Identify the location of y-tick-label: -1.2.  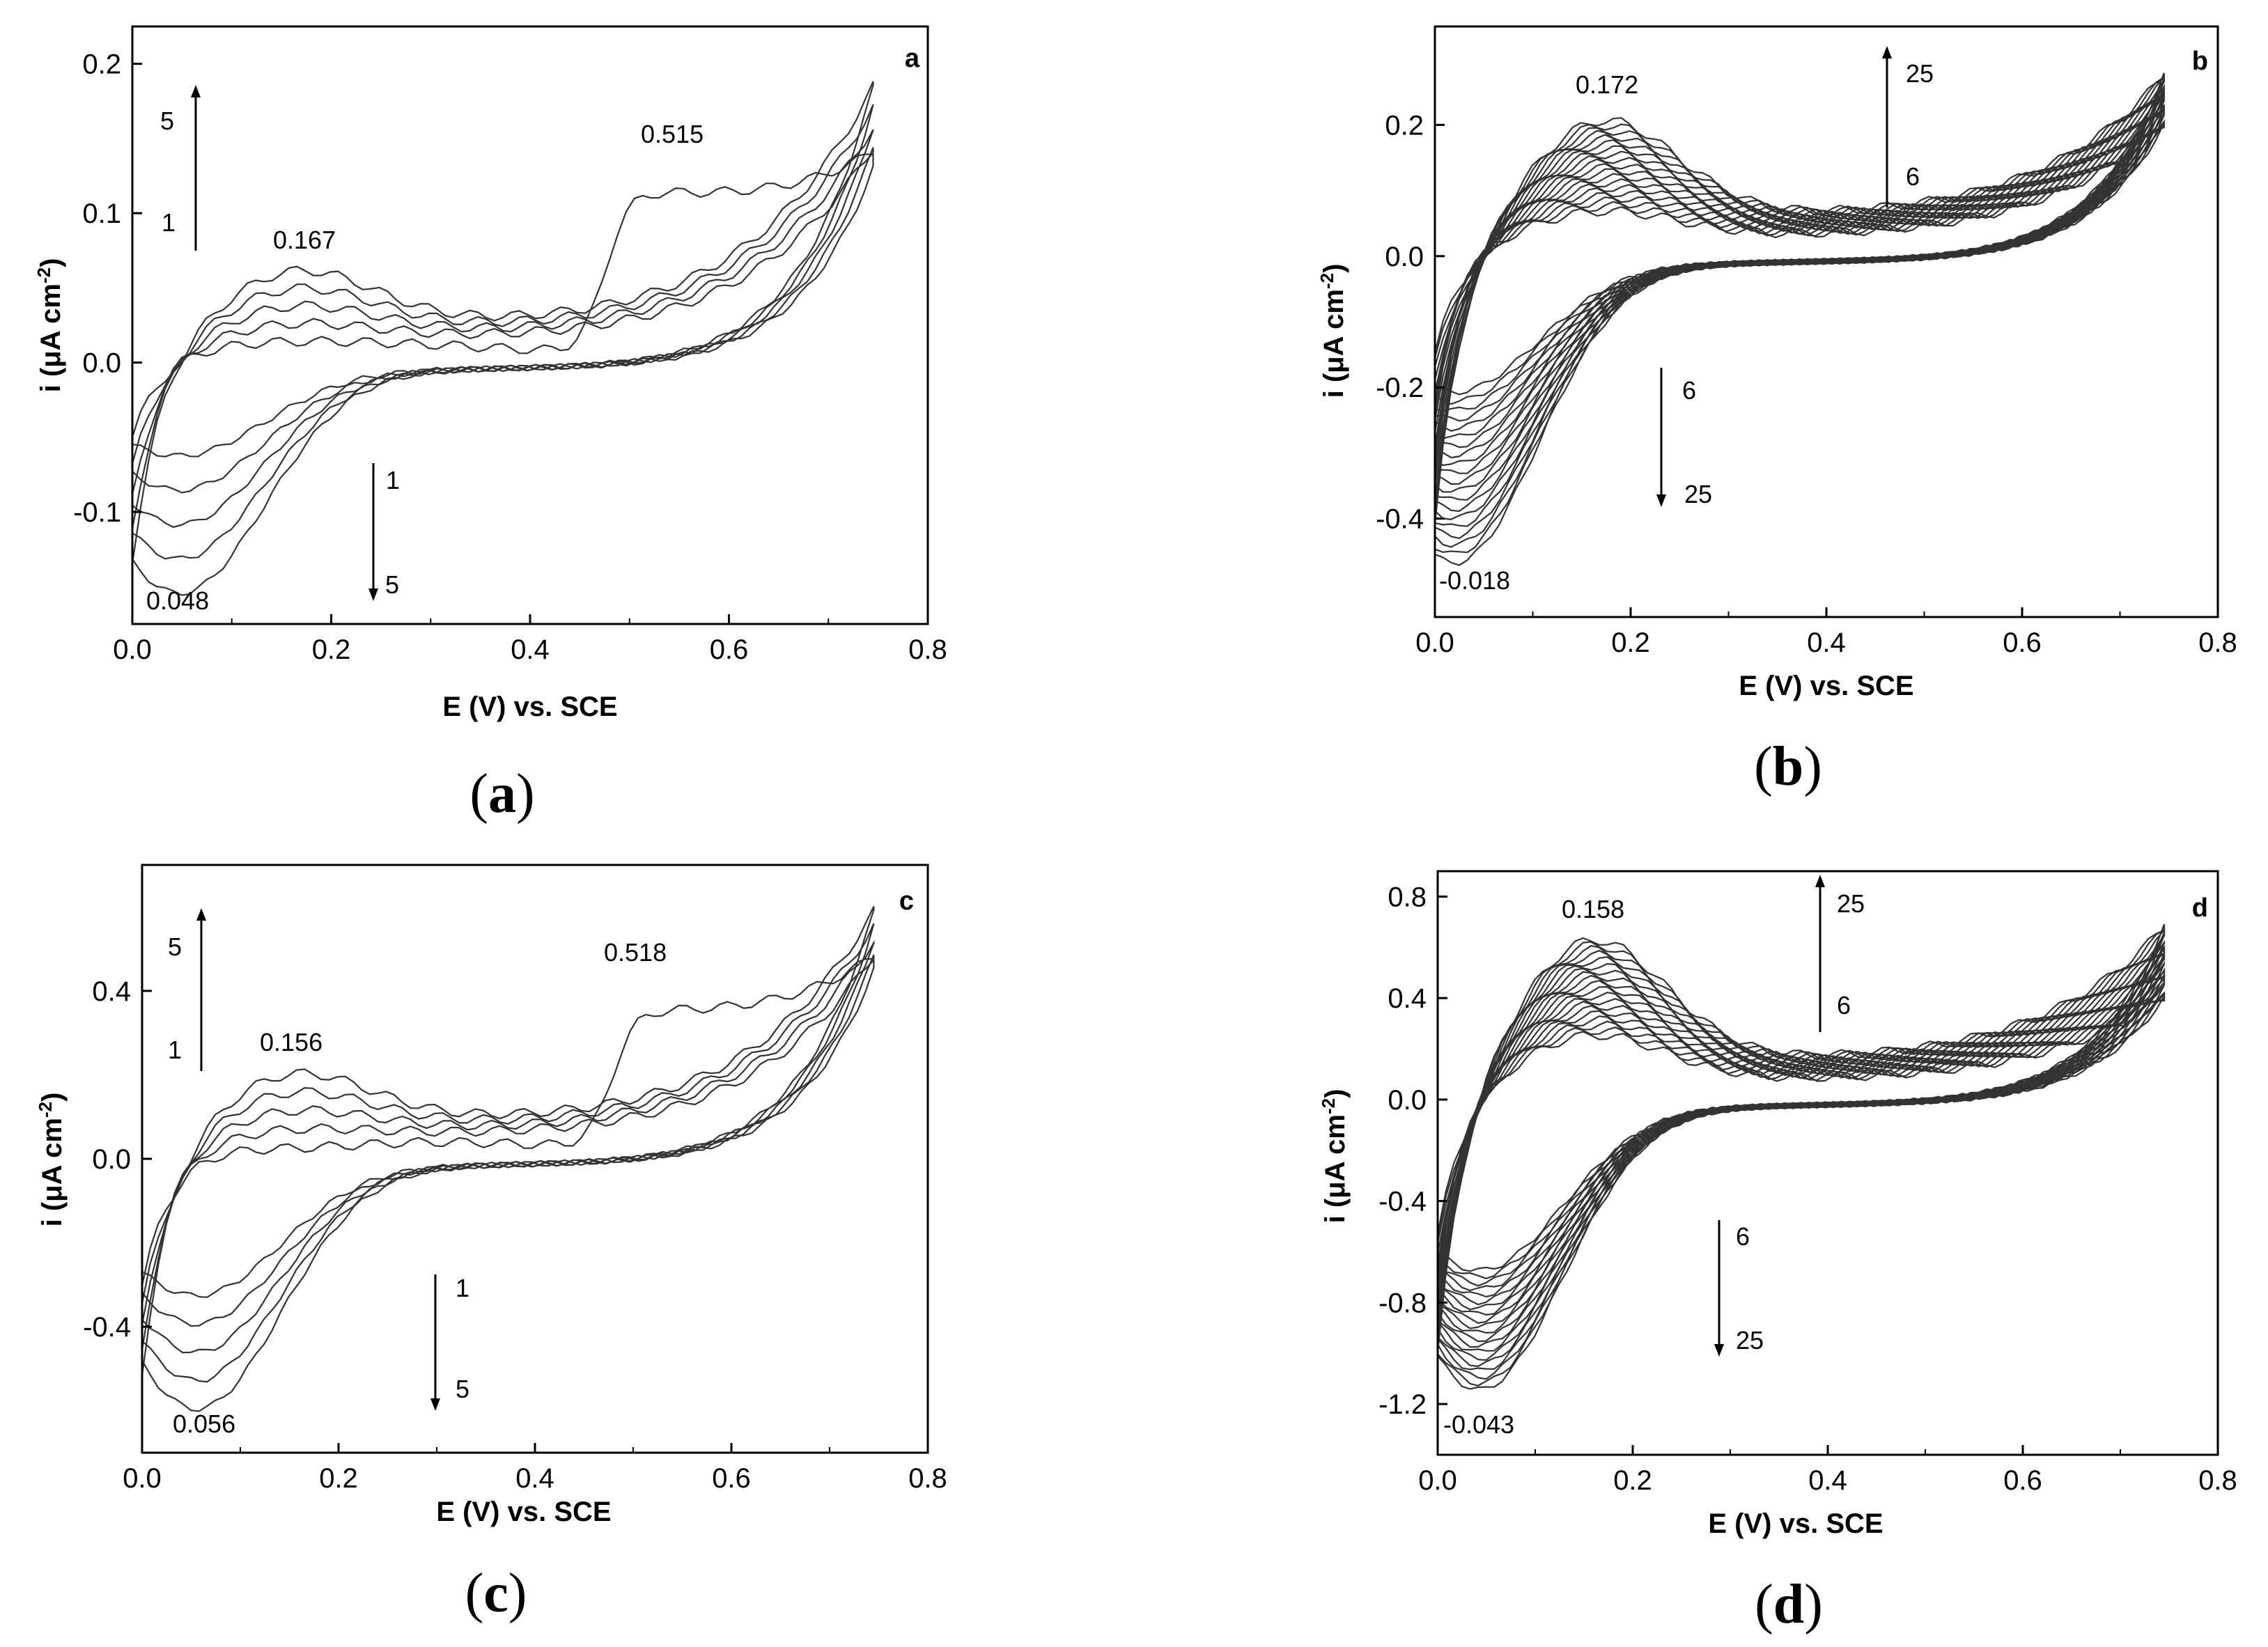
(1402, 1404).